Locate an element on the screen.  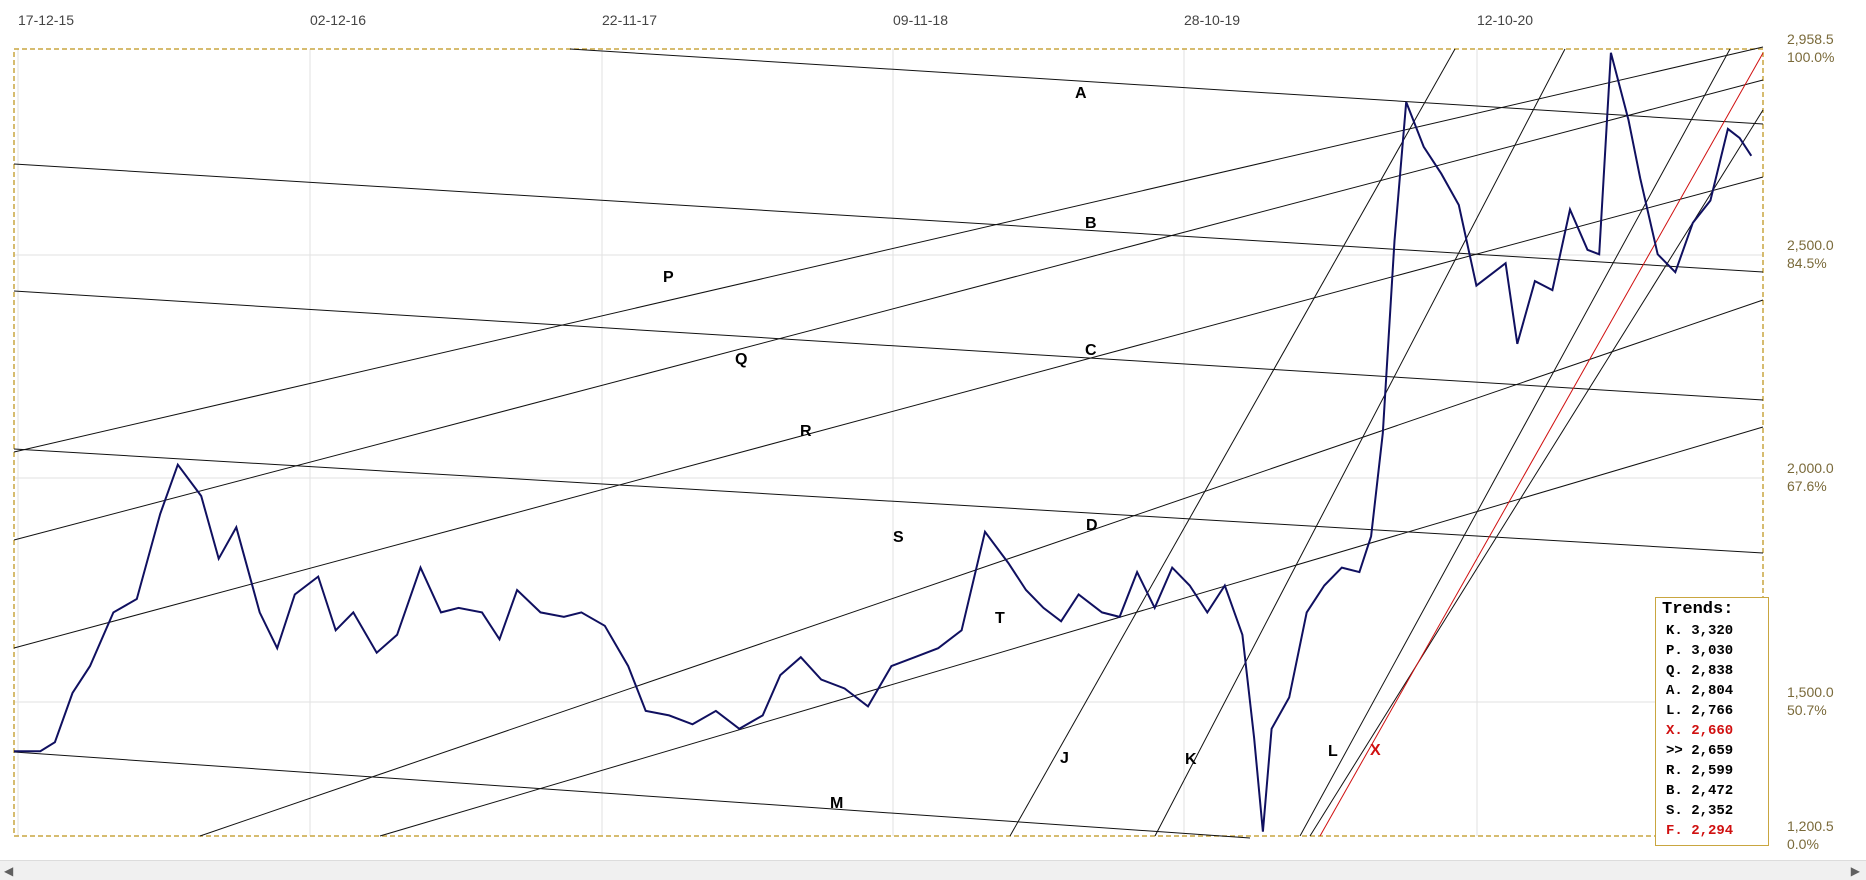
y-tick-percent: 84.5% is located at coordinates (1807, 263).